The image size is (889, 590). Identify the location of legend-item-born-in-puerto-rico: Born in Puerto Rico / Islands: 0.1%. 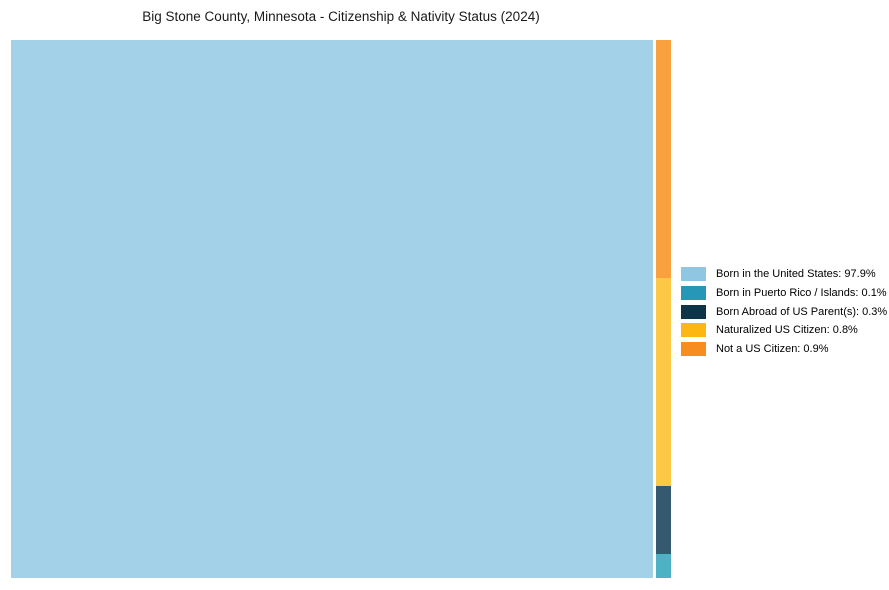
(784, 292).